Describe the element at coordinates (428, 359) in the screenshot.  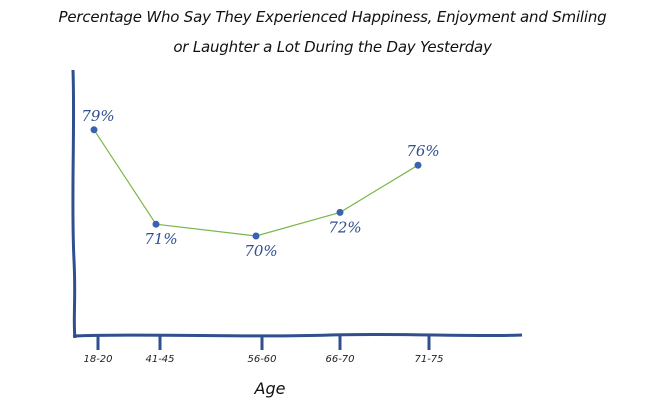
I see `x-tick-label: 71-75` at that location.